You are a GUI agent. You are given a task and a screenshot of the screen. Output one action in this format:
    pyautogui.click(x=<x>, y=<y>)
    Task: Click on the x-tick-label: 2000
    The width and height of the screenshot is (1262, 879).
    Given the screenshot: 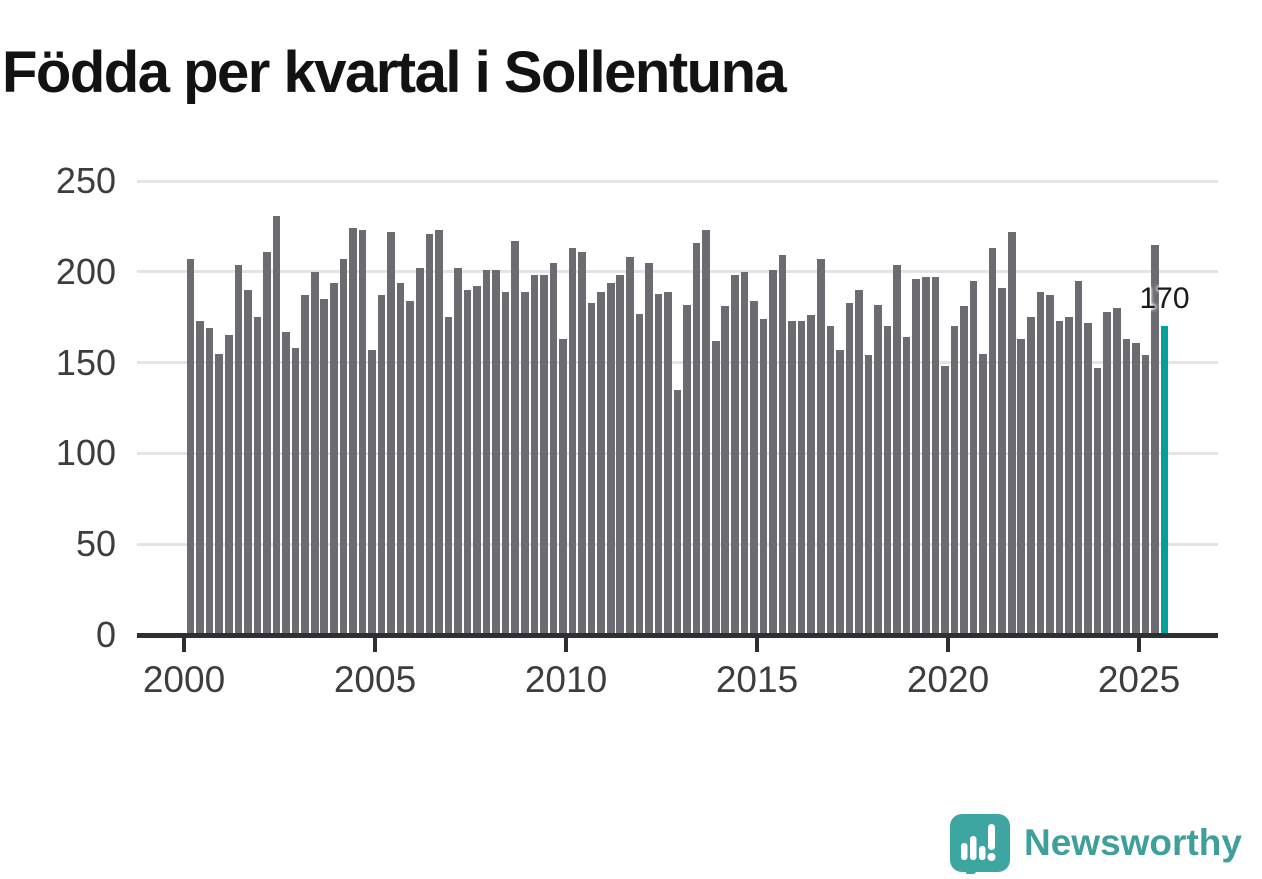 What is the action you would take?
    pyautogui.click(x=184, y=679)
    